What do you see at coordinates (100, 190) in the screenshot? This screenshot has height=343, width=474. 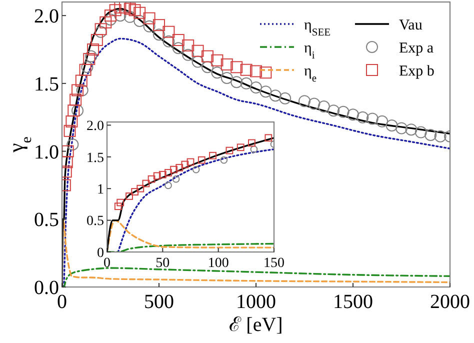 I see `y-tick-label: 1` at bounding box center [100, 190].